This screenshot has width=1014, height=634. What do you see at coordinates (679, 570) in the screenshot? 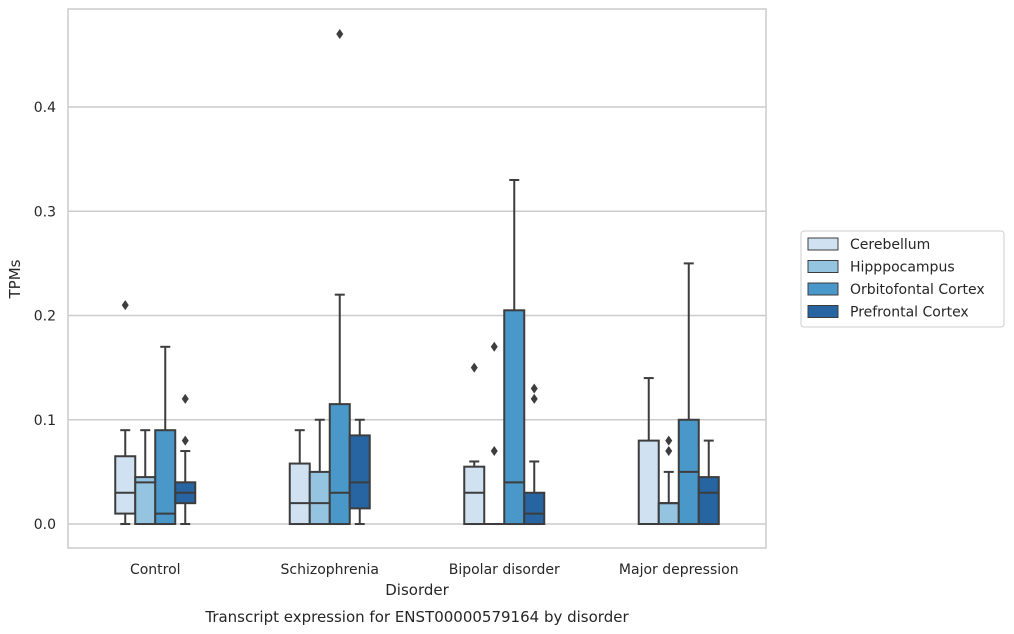
I see `x-tick-label: Major depression` at bounding box center [679, 570].